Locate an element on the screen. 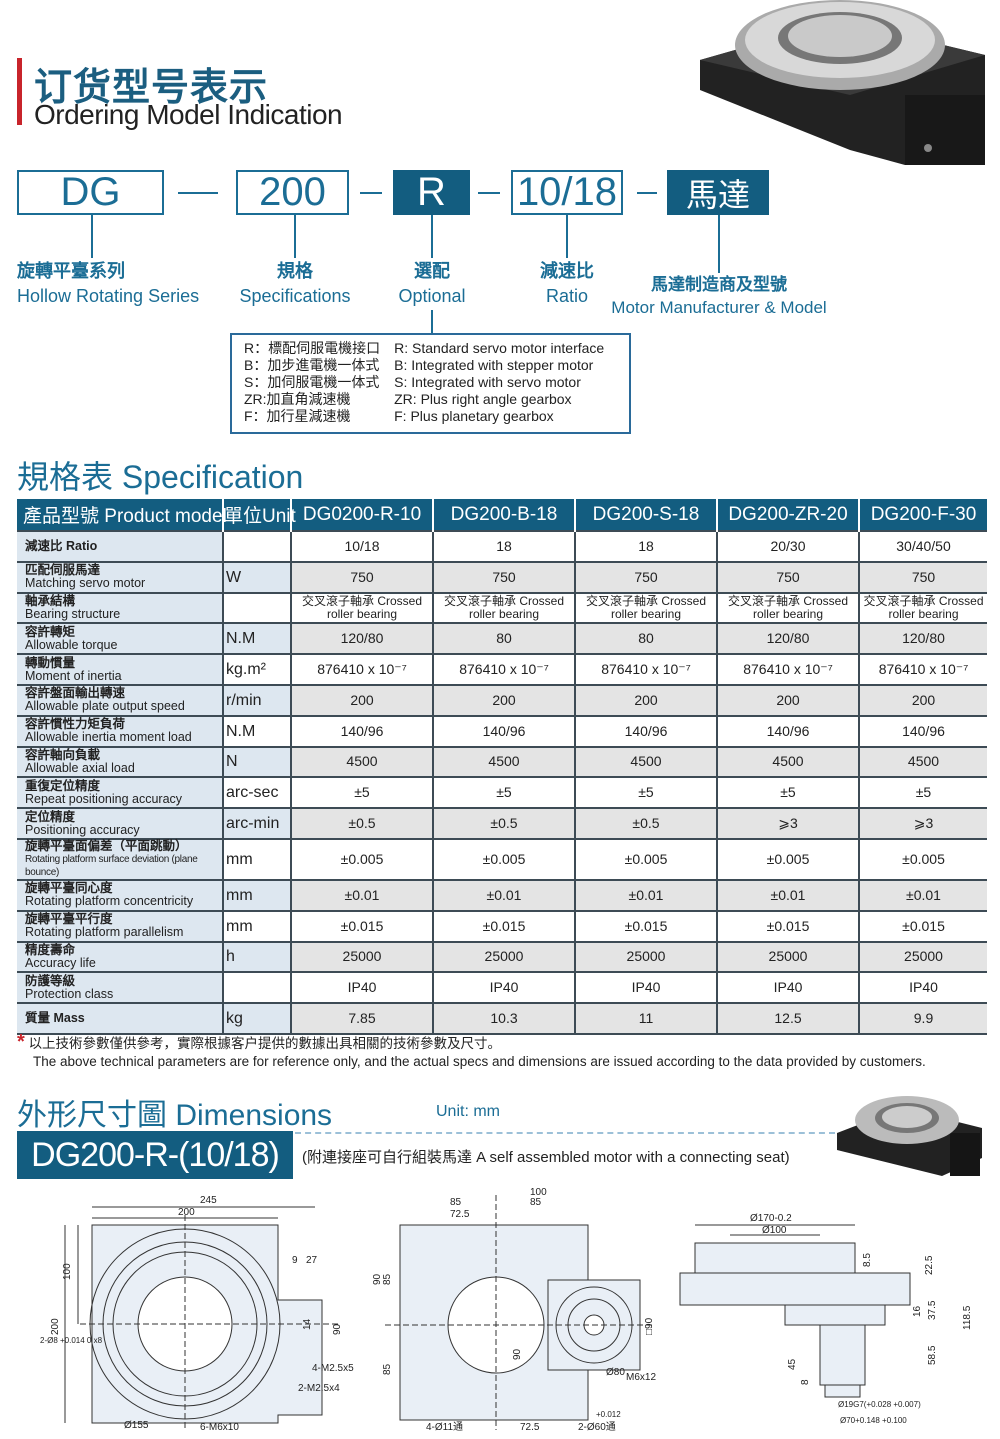  unit-cell: mm is located at coordinates (256, 894).